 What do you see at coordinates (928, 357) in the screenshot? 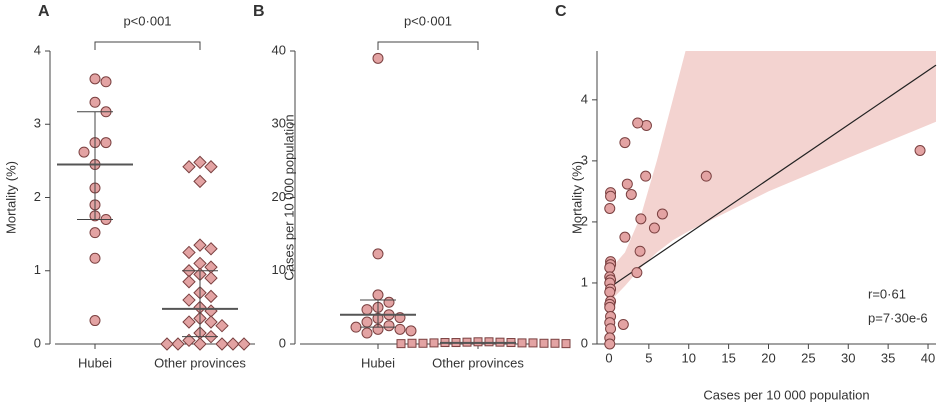
I see `x-tick-label: 40` at bounding box center [928, 357].